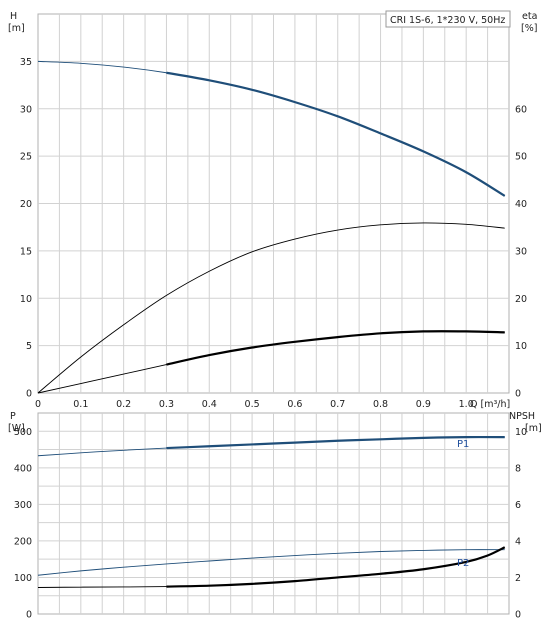 The image size is (560, 629). Describe the element at coordinates (13, 16) in the screenshot. I see `top-left-axis-label-line1: H` at that location.